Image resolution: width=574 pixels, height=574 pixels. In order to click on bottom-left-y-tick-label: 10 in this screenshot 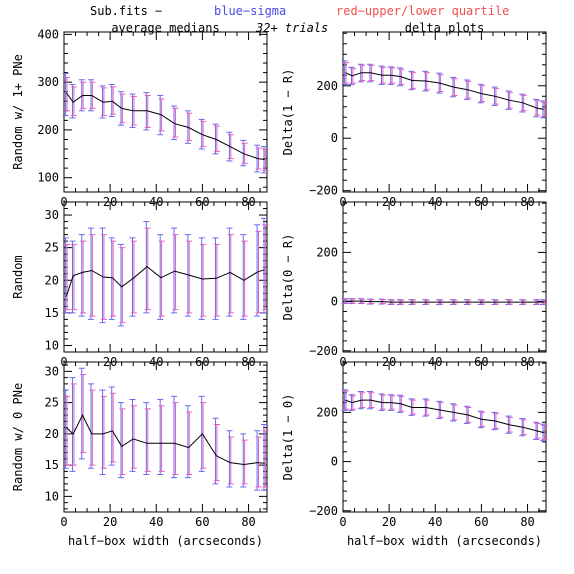, I will do `click(52, 496)`.